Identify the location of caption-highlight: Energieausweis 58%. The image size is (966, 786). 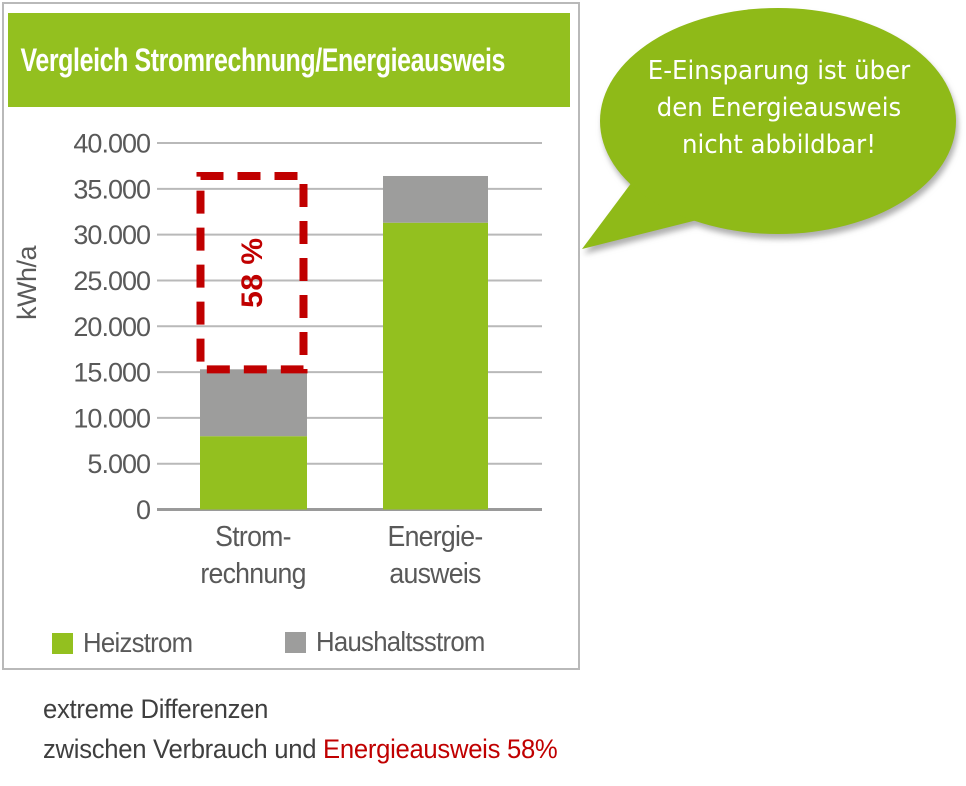
(440, 749).